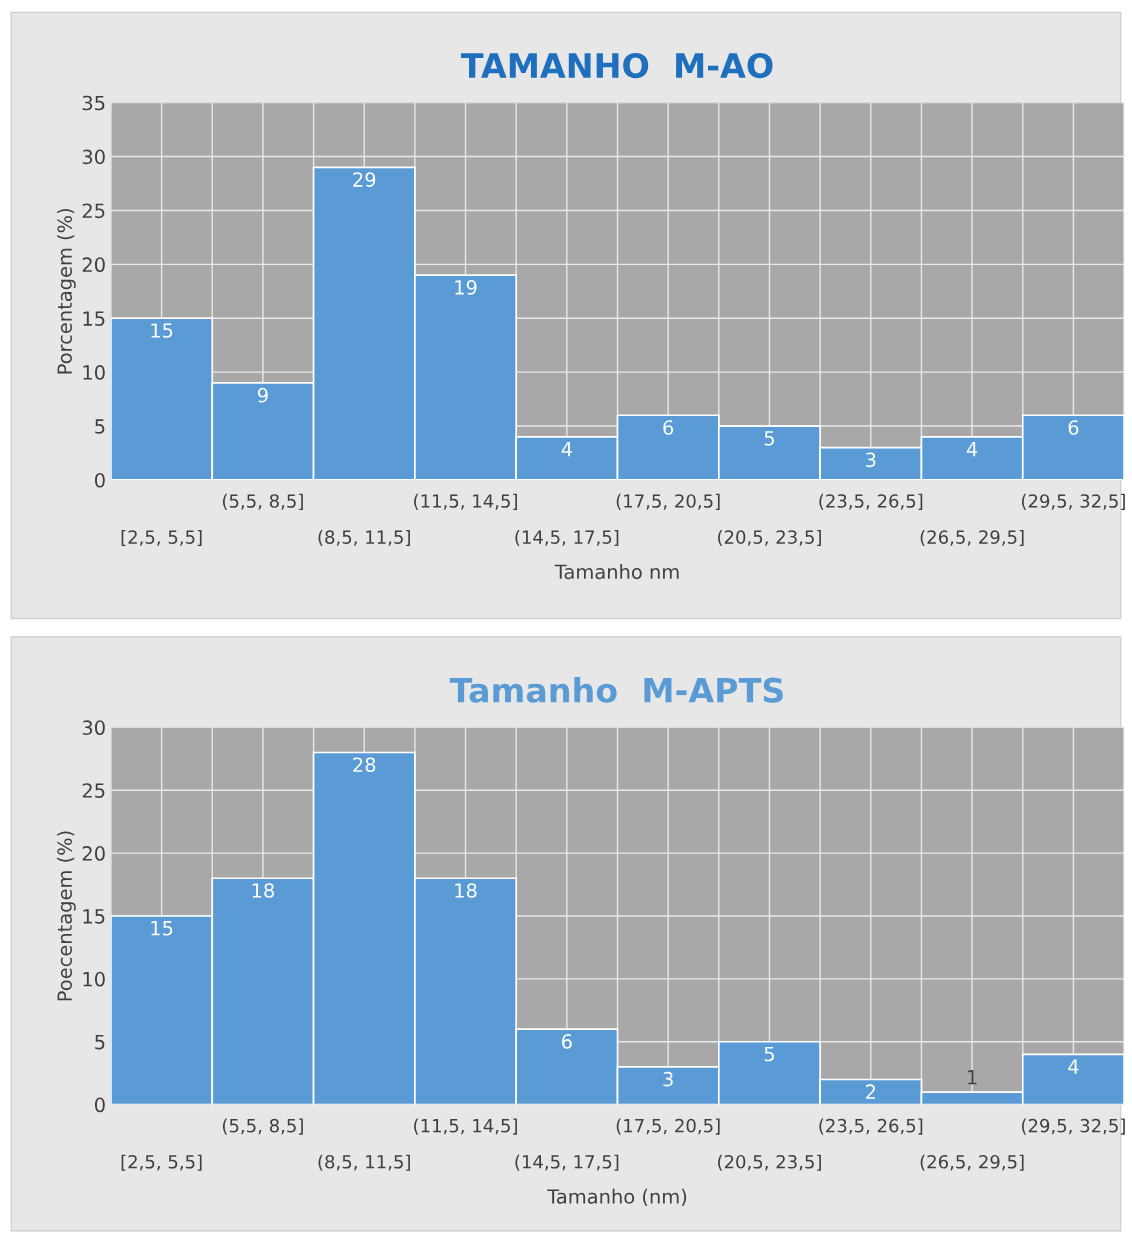 The image size is (1132, 1237). What do you see at coordinates (972, 1077) in the screenshot?
I see `data-label: 1` at bounding box center [972, 1077].